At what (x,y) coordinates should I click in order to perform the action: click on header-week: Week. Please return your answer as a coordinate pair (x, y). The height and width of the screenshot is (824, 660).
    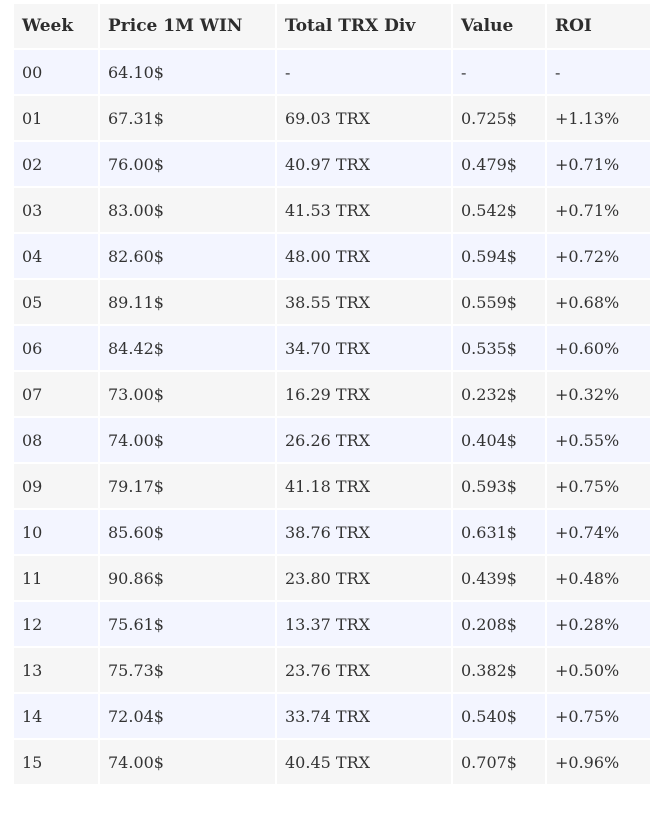
    Looking at the image, I should click on (56, 26).